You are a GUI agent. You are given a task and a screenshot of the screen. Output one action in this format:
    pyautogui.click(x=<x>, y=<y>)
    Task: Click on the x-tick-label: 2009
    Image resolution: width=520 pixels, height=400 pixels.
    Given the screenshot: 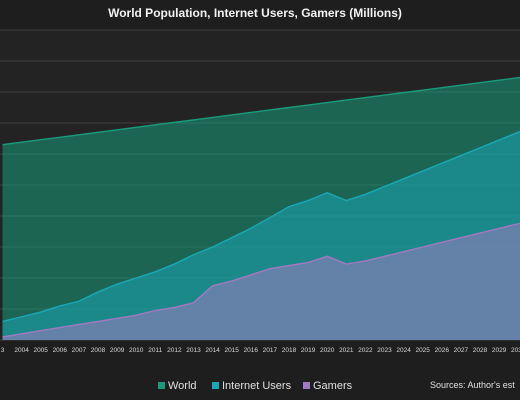 What is the action you would take?
    pyautogui.click(x=117, y=350)
    